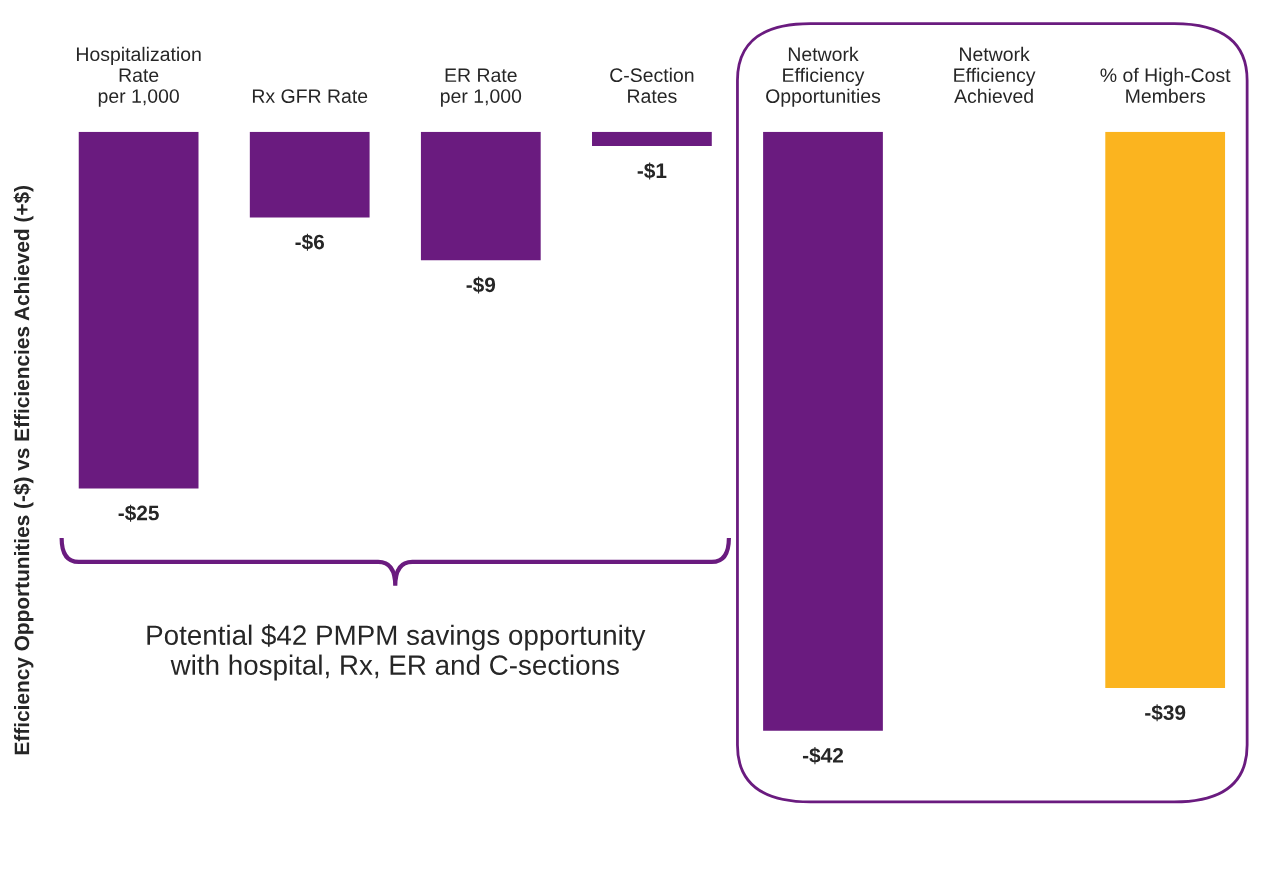 This screenshot has width=1272, height=879. I want to click on x-tick-label: Network Efficiency Achieved, so click(995, 75).